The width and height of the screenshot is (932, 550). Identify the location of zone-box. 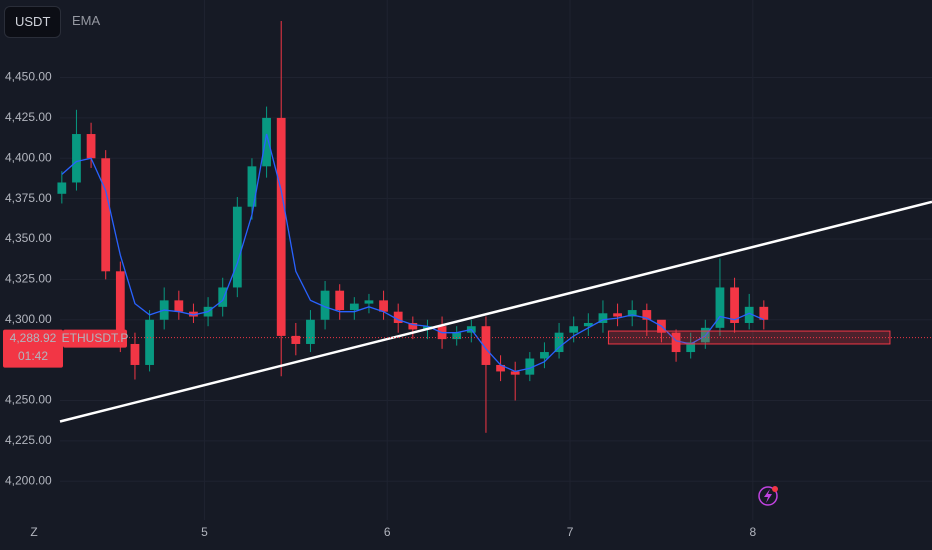
(749, 337).